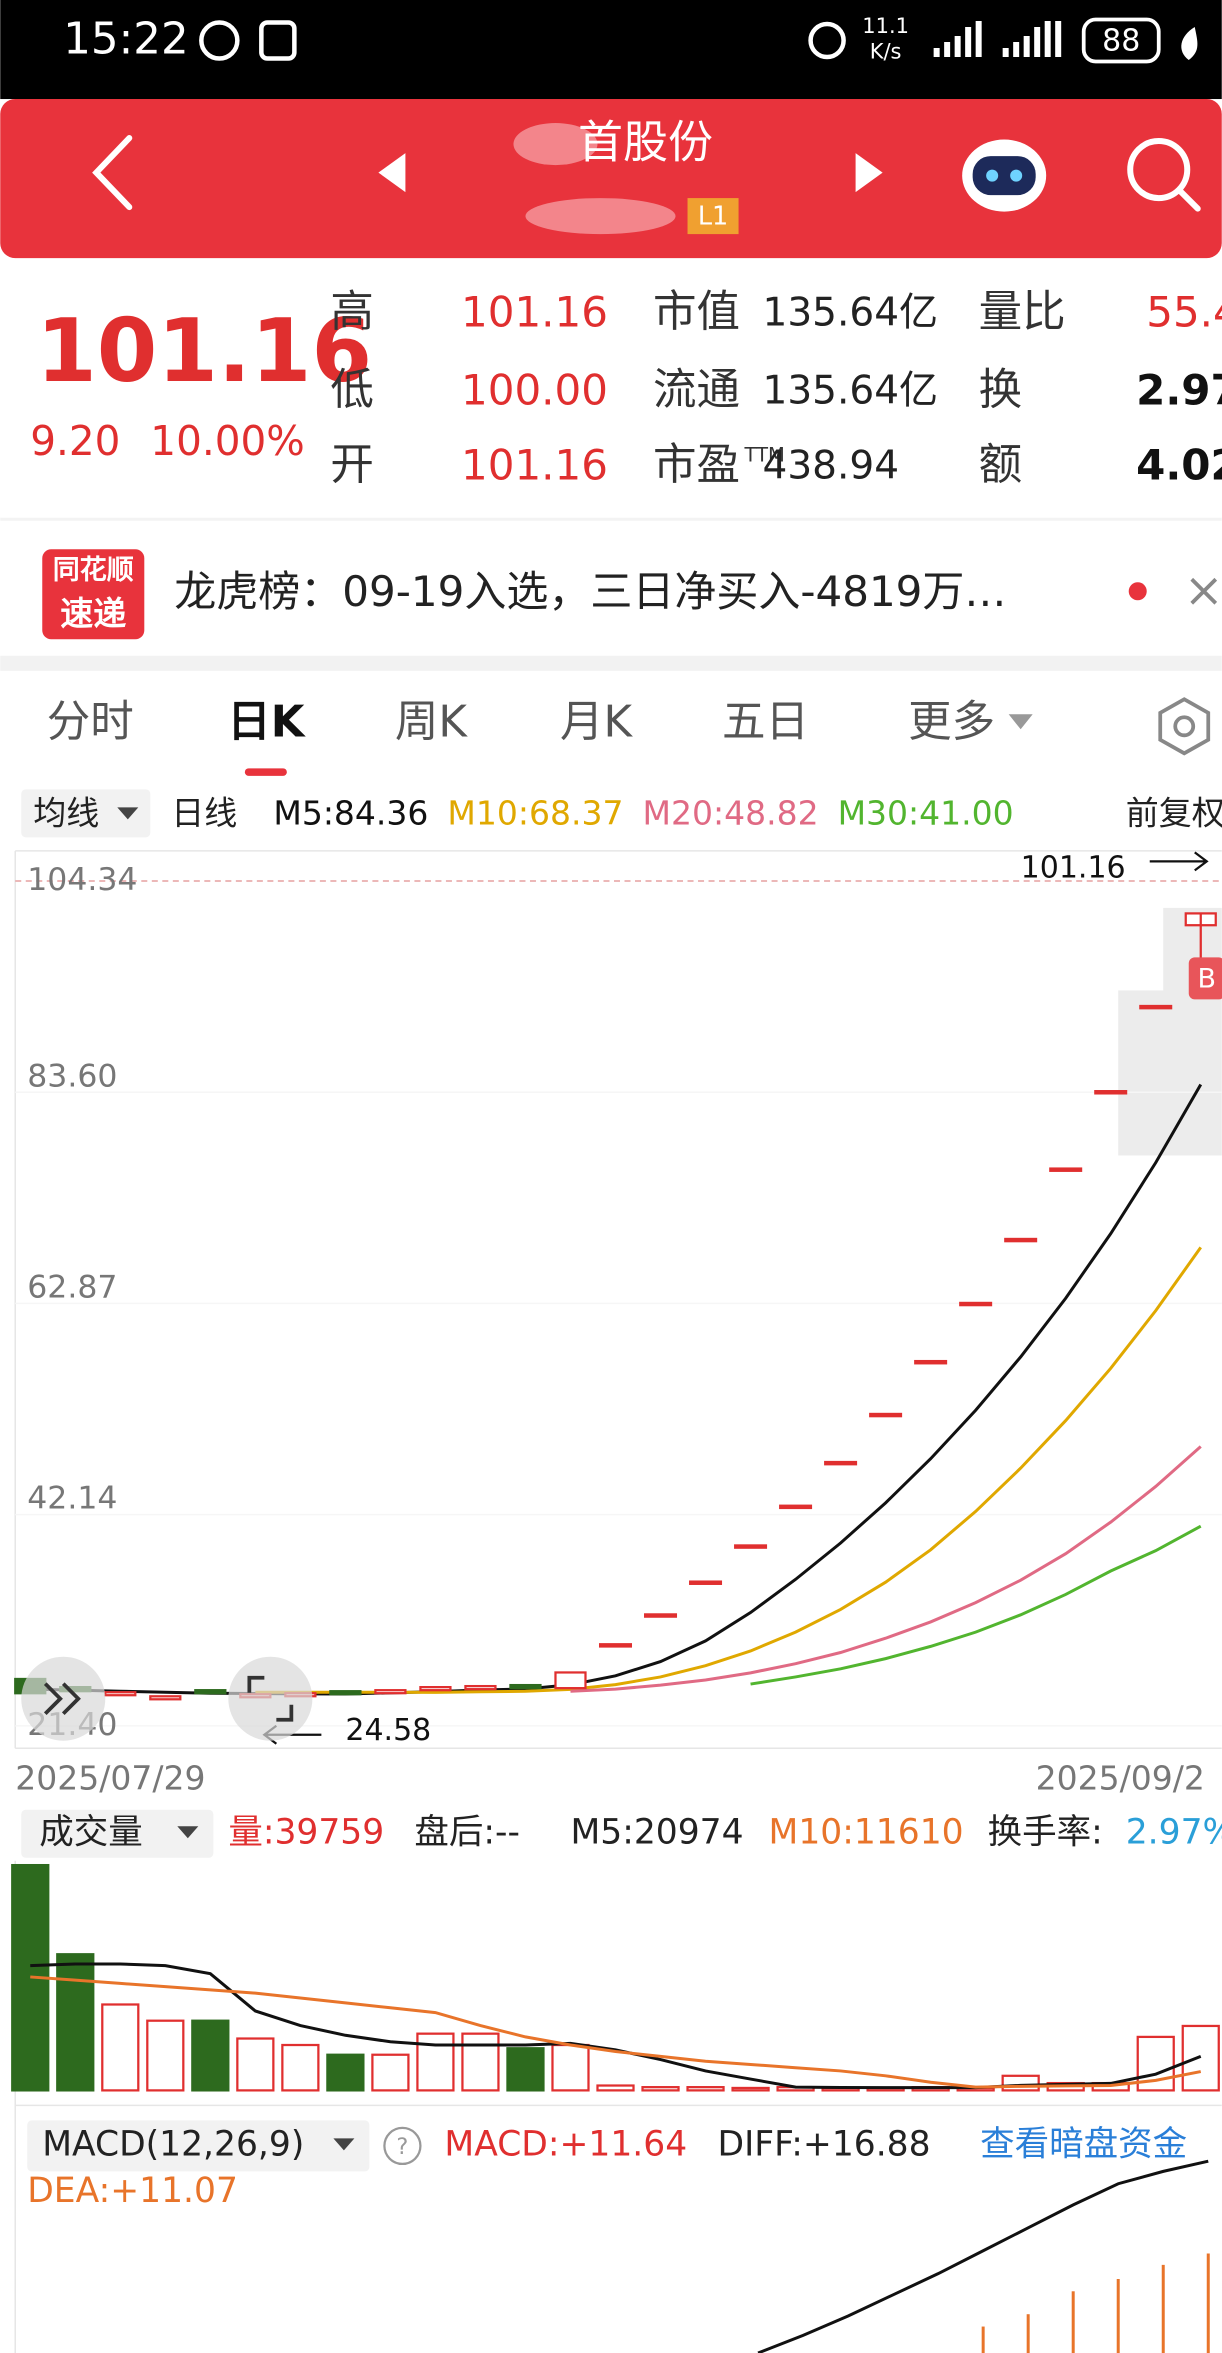  What do you see at coordinates (992, 175) in the screenshot?
I see `assistant-eye` at bounding box center [992, 175].